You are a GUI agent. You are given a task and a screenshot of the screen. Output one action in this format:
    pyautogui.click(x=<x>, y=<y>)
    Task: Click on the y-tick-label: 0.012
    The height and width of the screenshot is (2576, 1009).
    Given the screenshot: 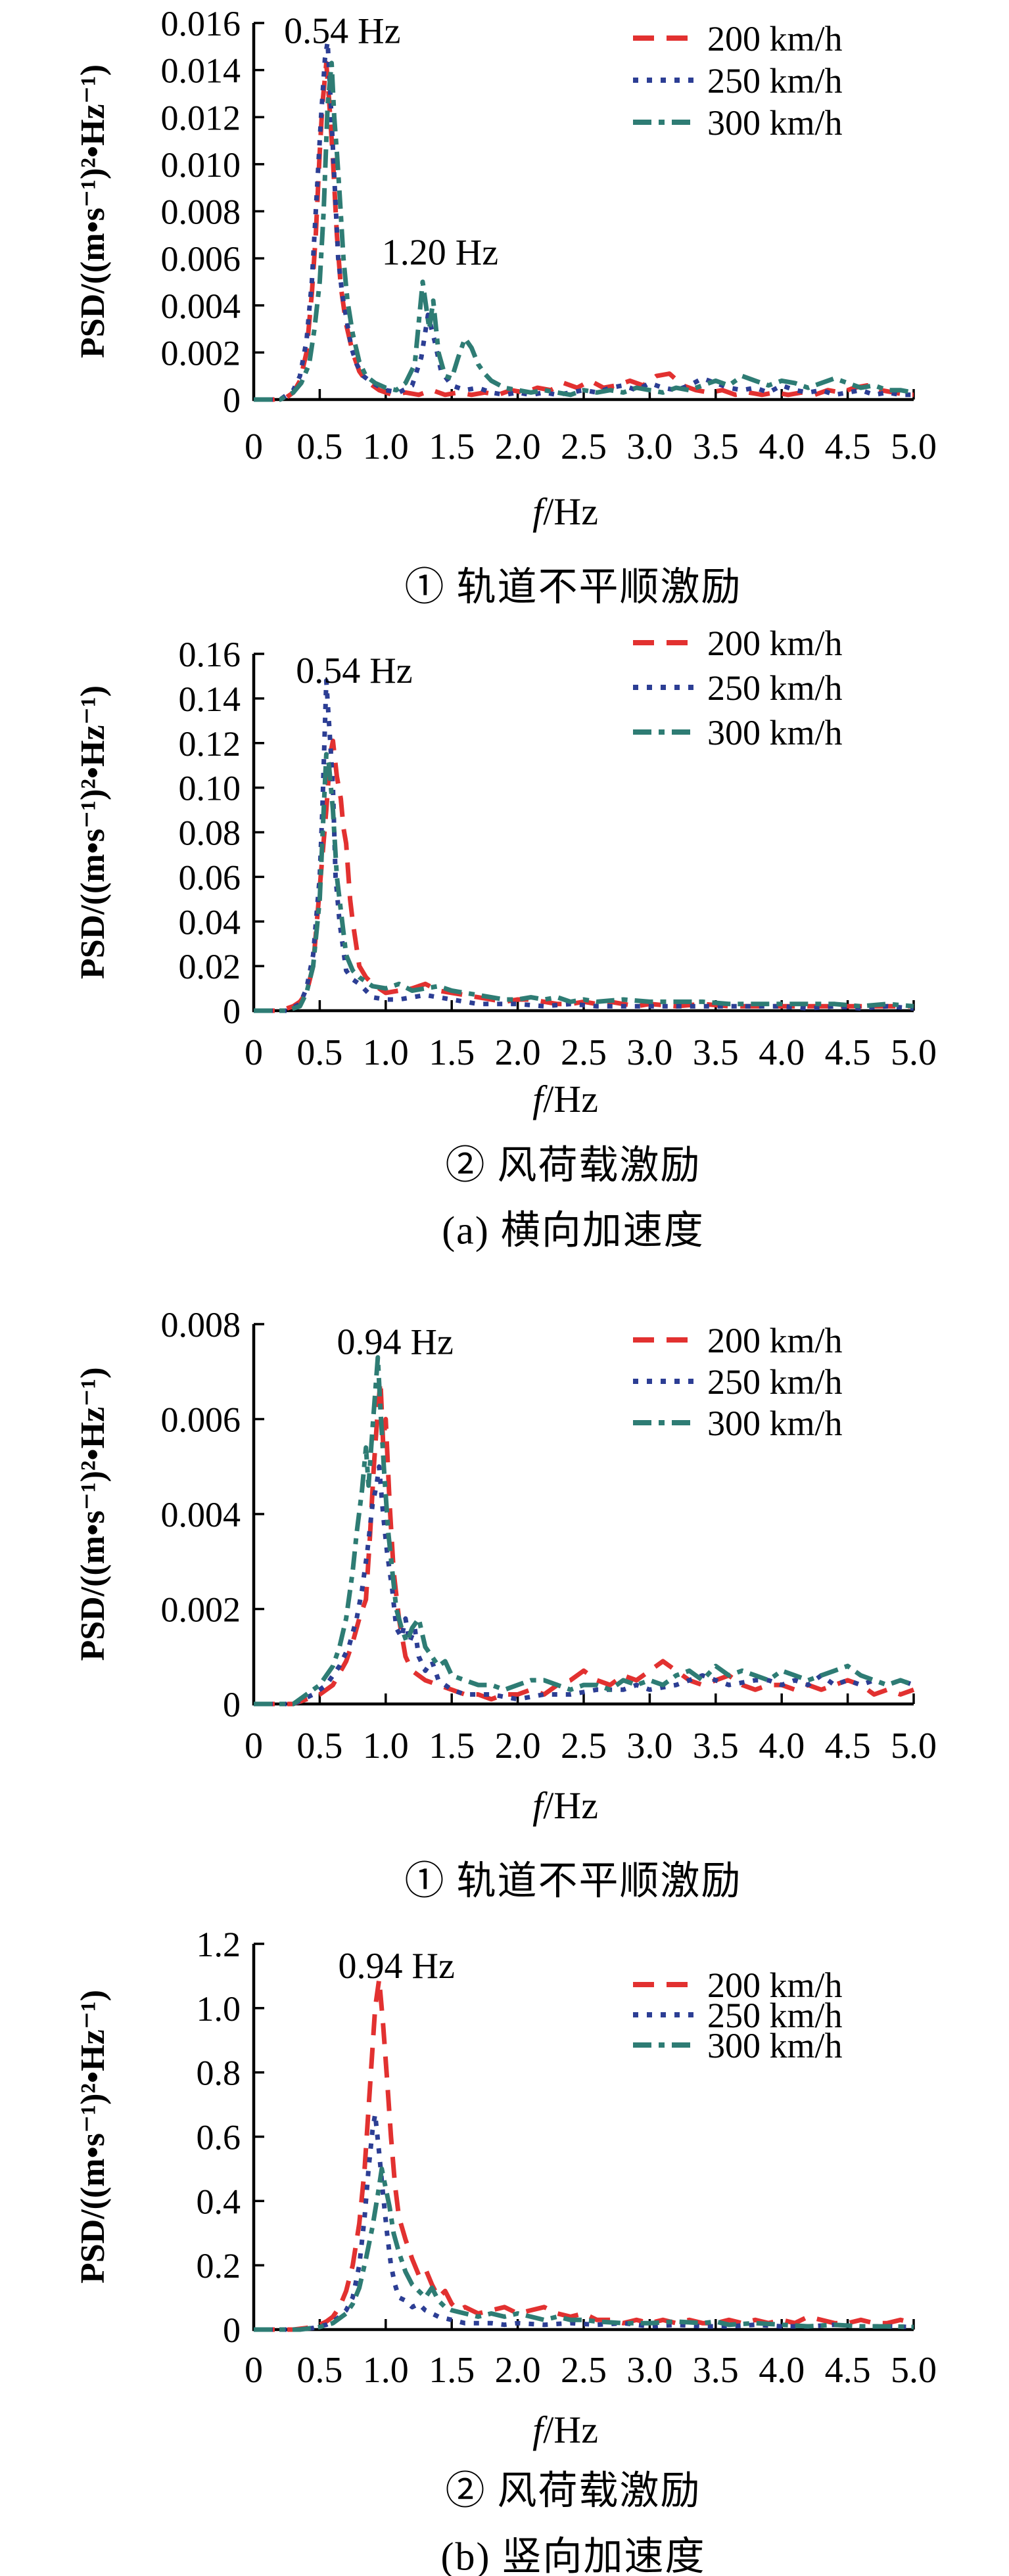 What is the action you would take?
    pyautogui.click(x=201, y=117)
    